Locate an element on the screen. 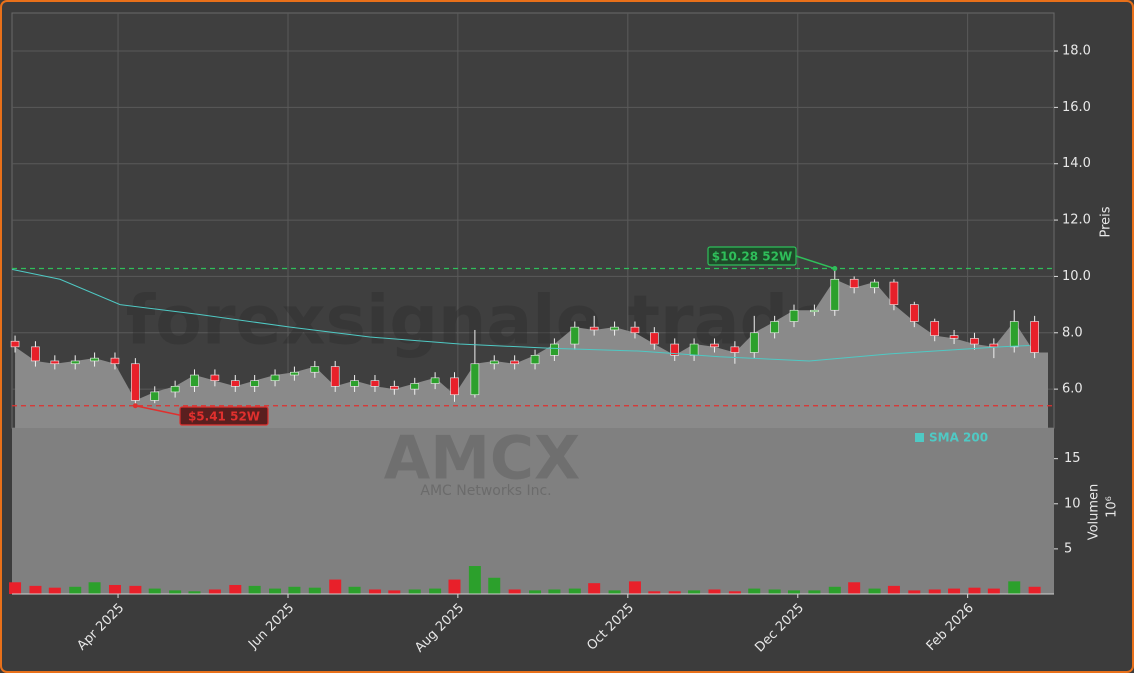  volume-tick-label: 5 is located at coordinates (1068, 548).